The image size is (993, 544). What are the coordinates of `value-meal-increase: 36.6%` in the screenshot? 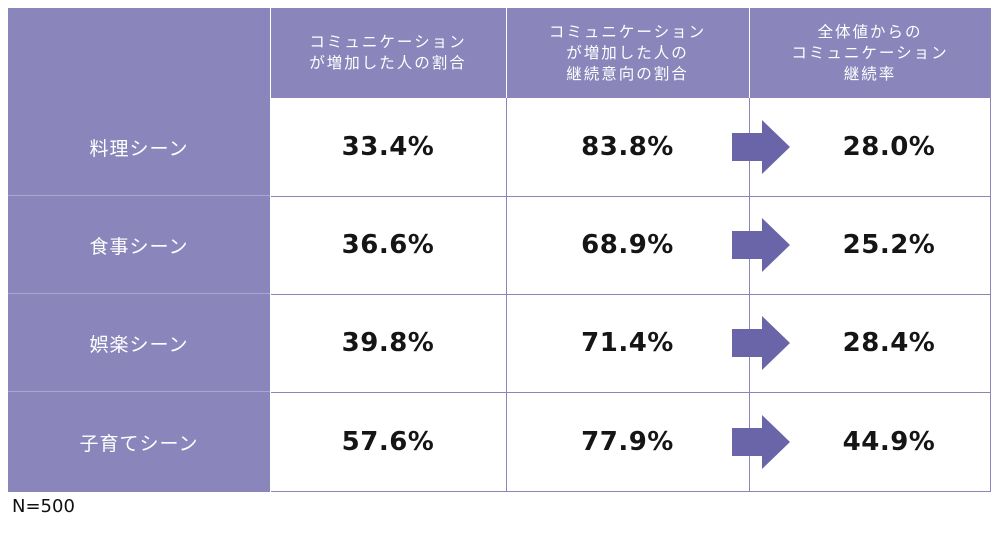 It's located at (388, 245).